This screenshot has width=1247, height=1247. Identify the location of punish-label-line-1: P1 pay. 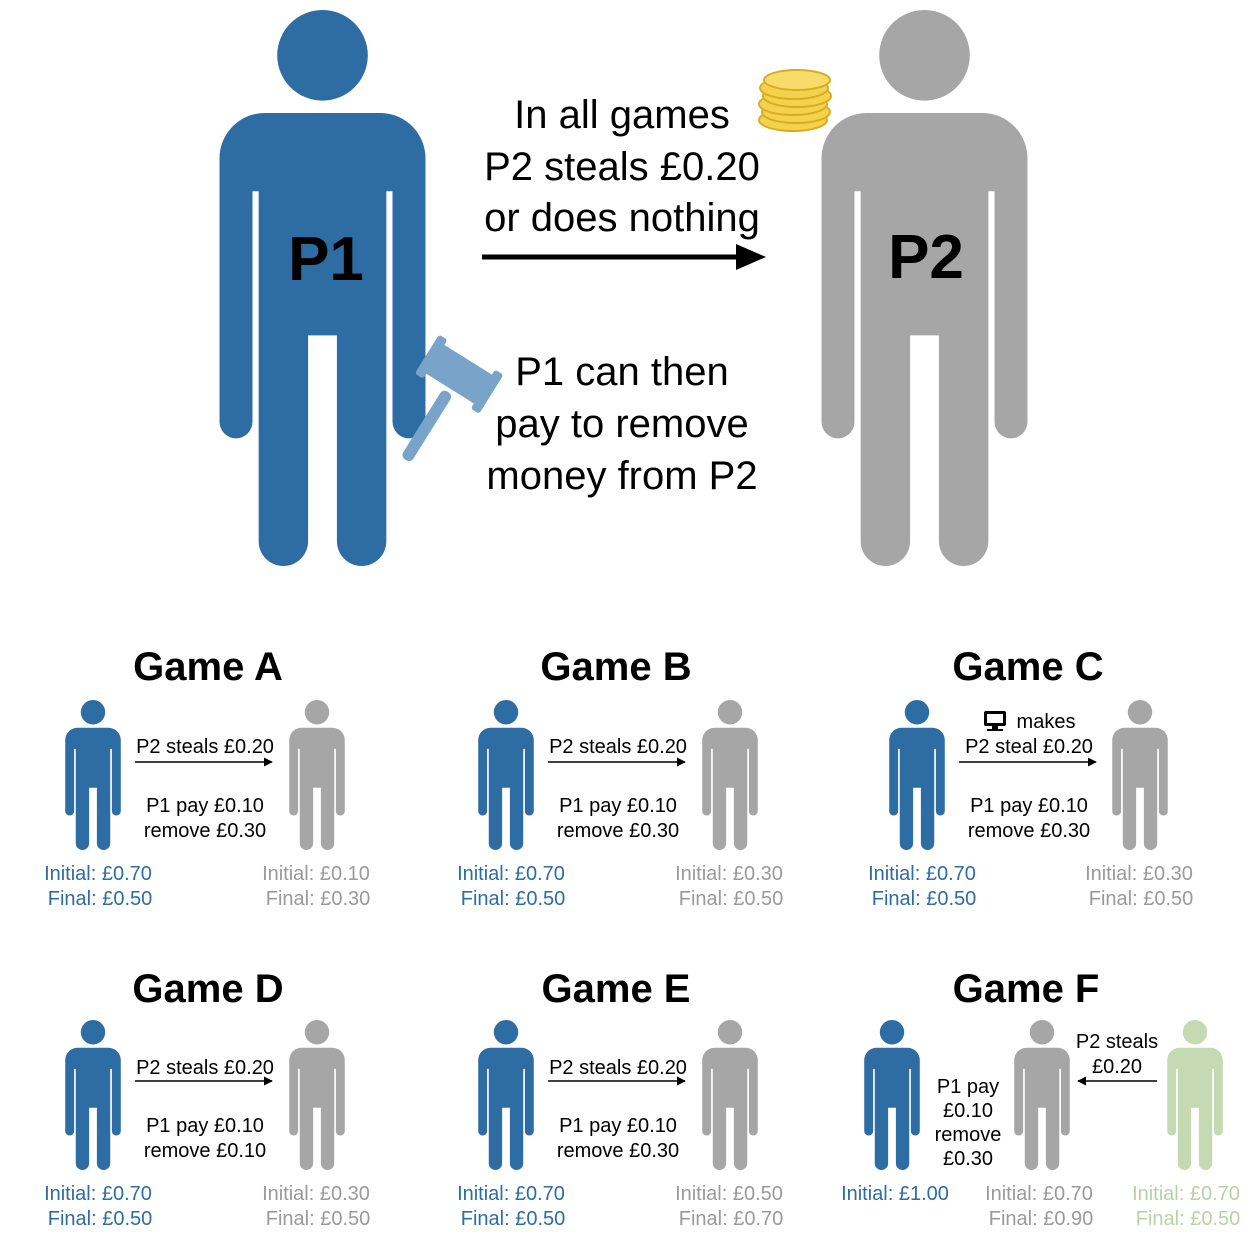
(968, 1087).